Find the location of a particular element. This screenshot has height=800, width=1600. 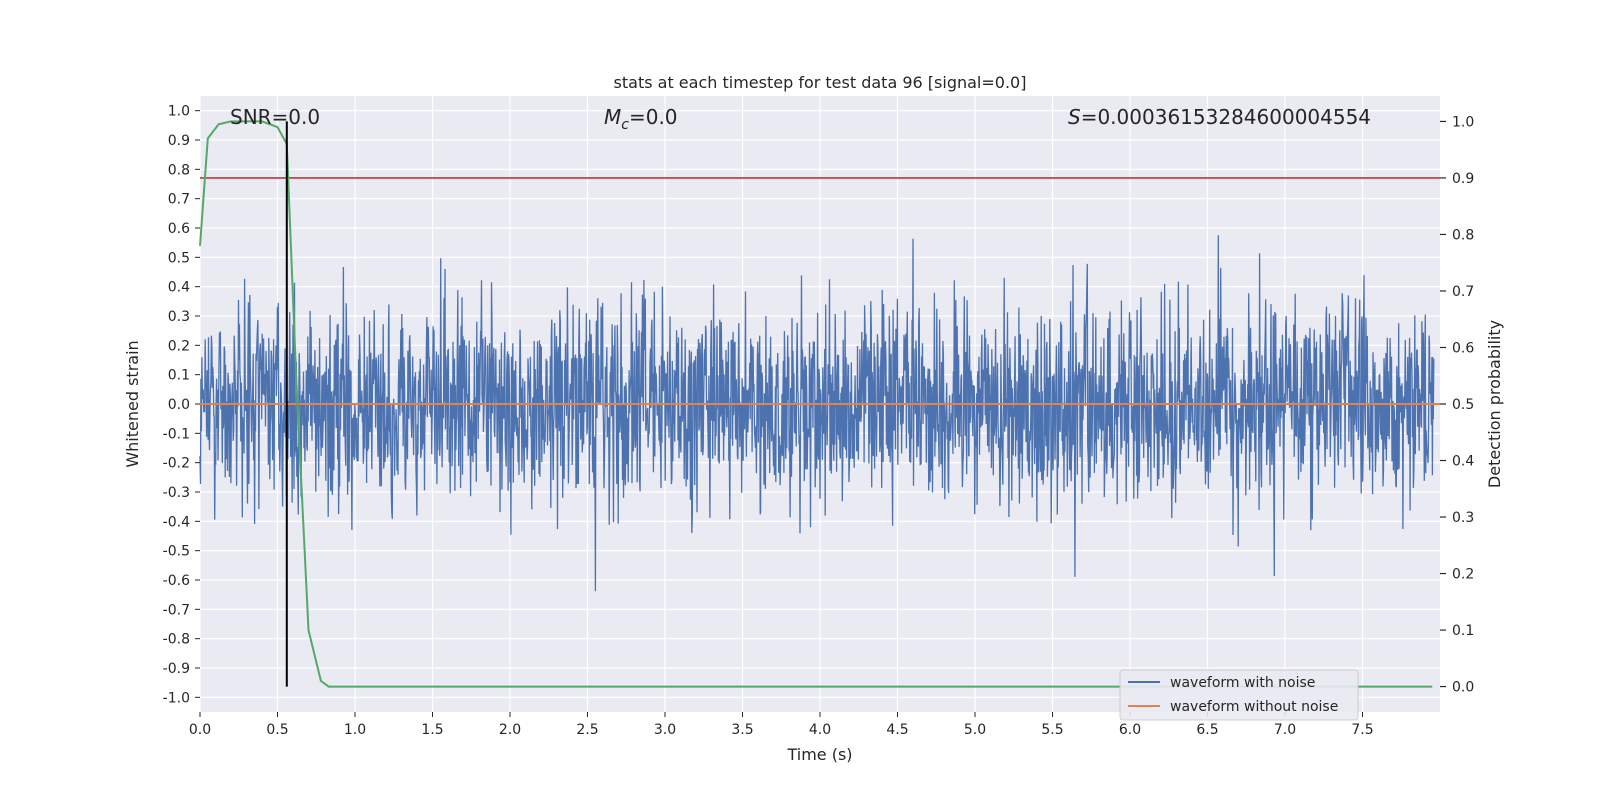

mc-value: =0.0 is located at coordinates (653, 117).